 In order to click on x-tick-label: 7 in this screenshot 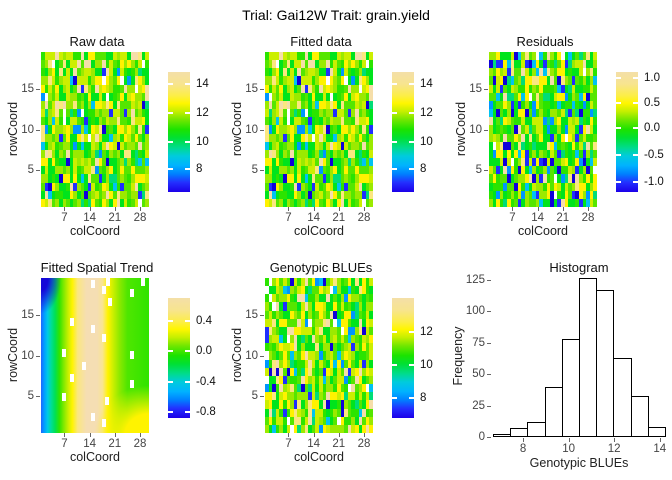, I will do `click(288, 218)`.